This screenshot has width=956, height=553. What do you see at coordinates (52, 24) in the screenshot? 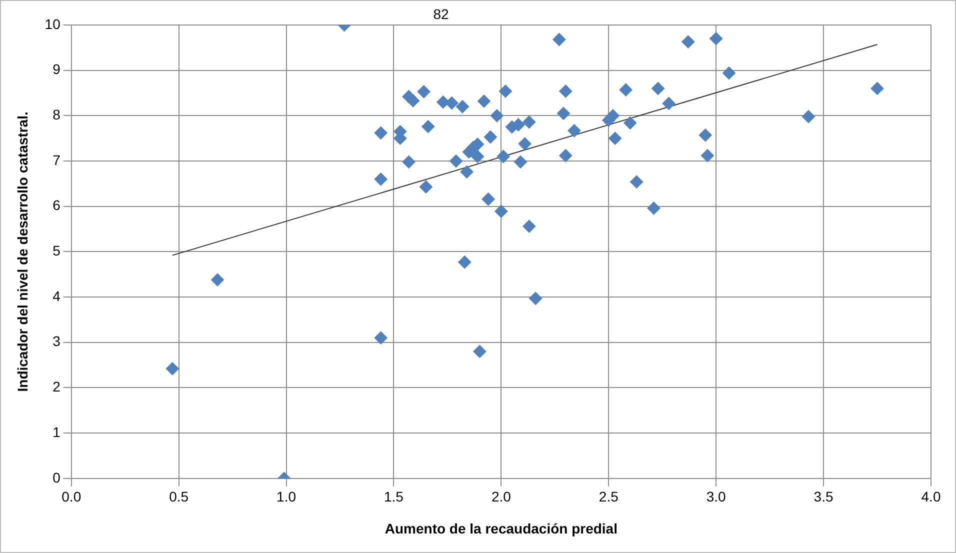
I see `y-tick-label: 10` at bounding box center [52, 24].